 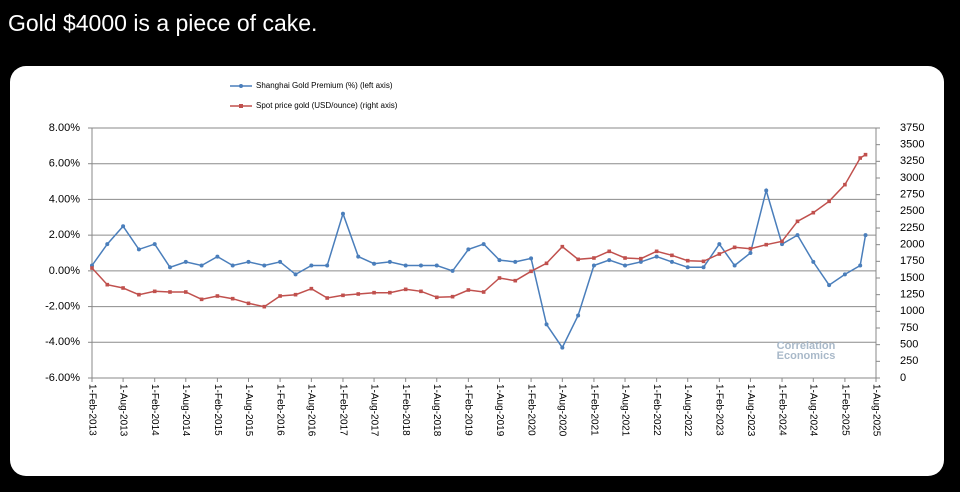 I want to click on x-tick-label: 1-Feb-2020, so click(x=530, y=410).